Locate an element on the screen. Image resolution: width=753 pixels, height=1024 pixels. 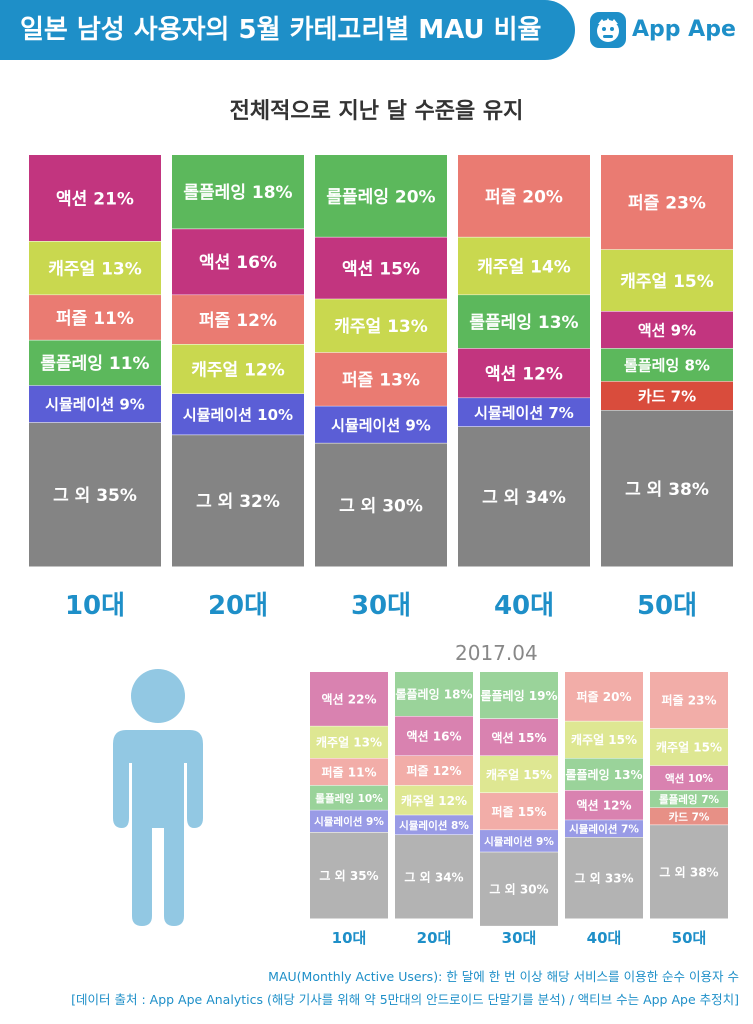
segment-label: 시뮬레이션 10% is located at coordinates (238, 415).